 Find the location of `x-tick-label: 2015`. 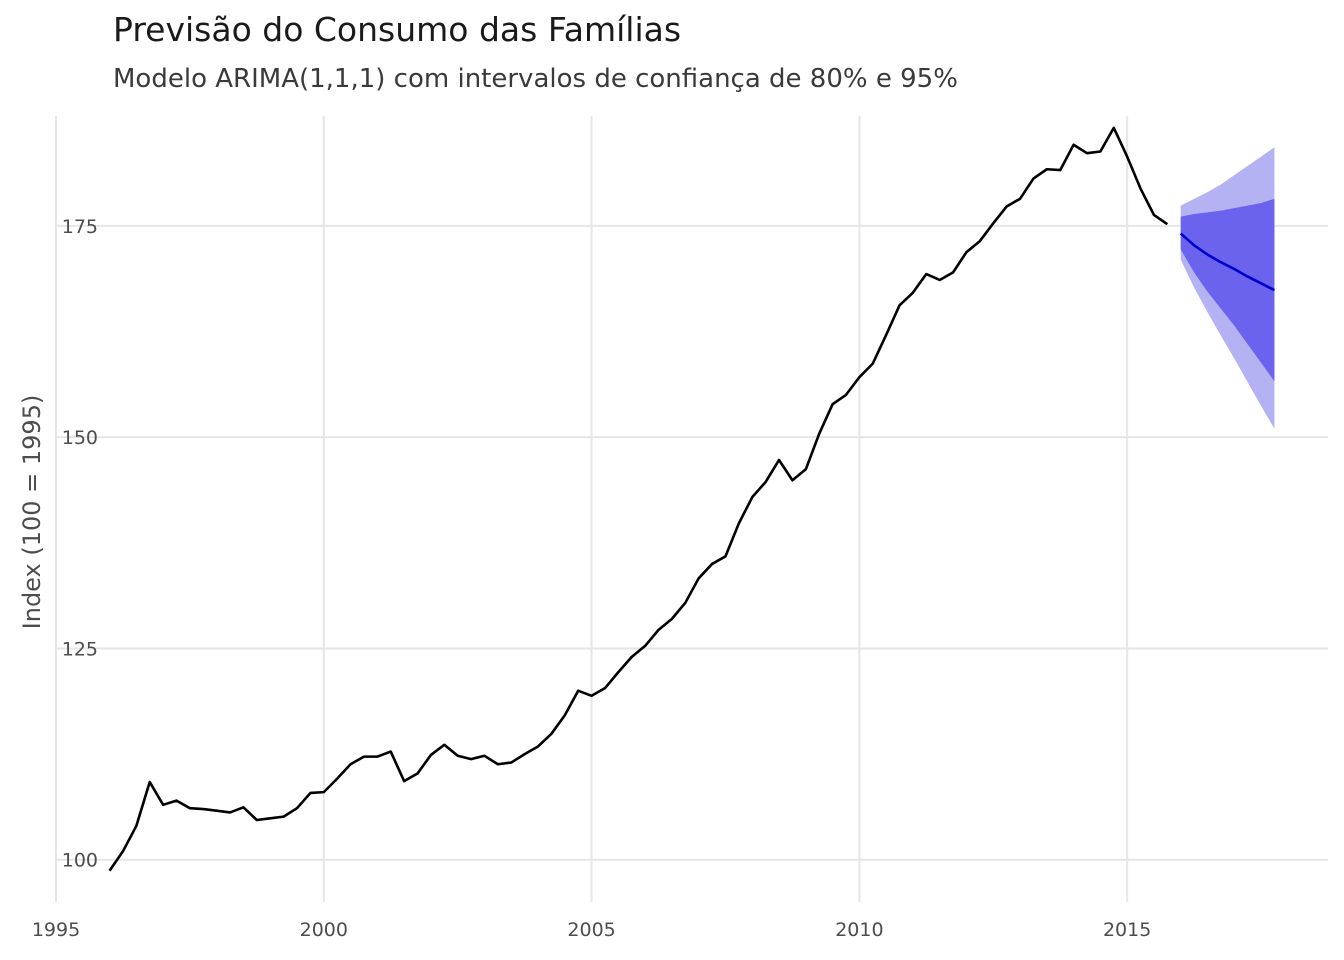

x-tick-label: 2015 is located at coordinates (1127, 930).